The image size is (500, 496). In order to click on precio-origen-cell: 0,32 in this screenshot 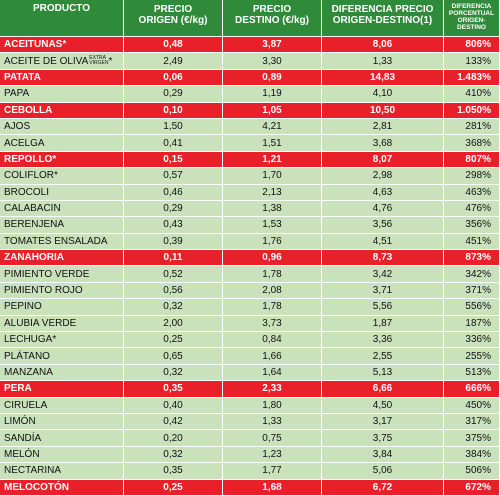, I will do `click(173, 373)`.